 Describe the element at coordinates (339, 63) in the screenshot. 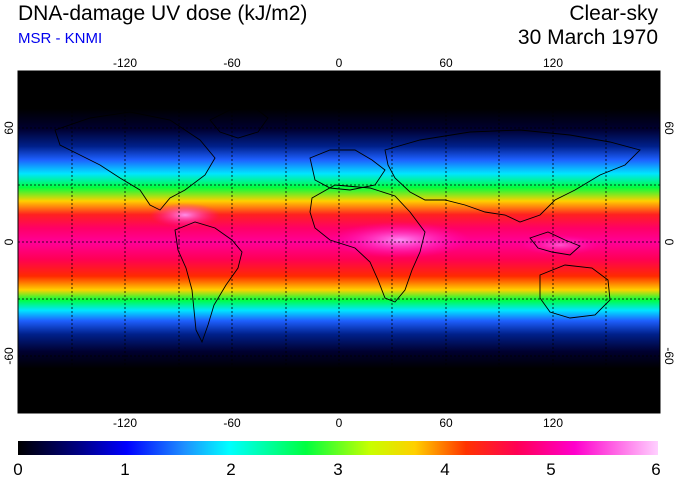

I see `lon-tick-top: 0` at that location.